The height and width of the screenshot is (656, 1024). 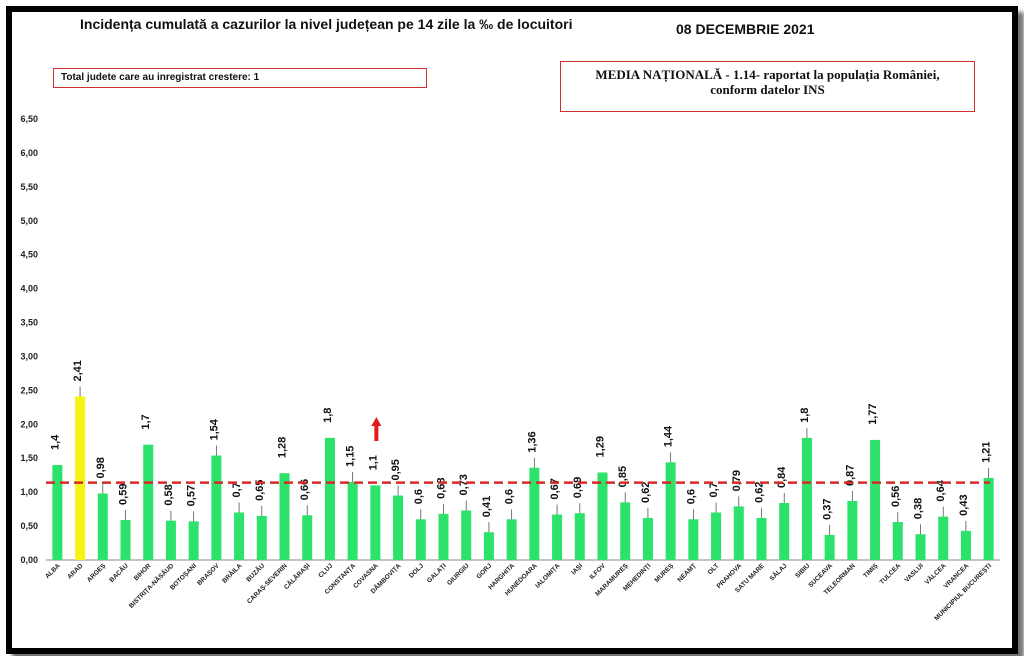 What do you see at coordinates (124, 494) in the screenshot?
I see `data-label: 0,59` at bounding box center [124, 494].